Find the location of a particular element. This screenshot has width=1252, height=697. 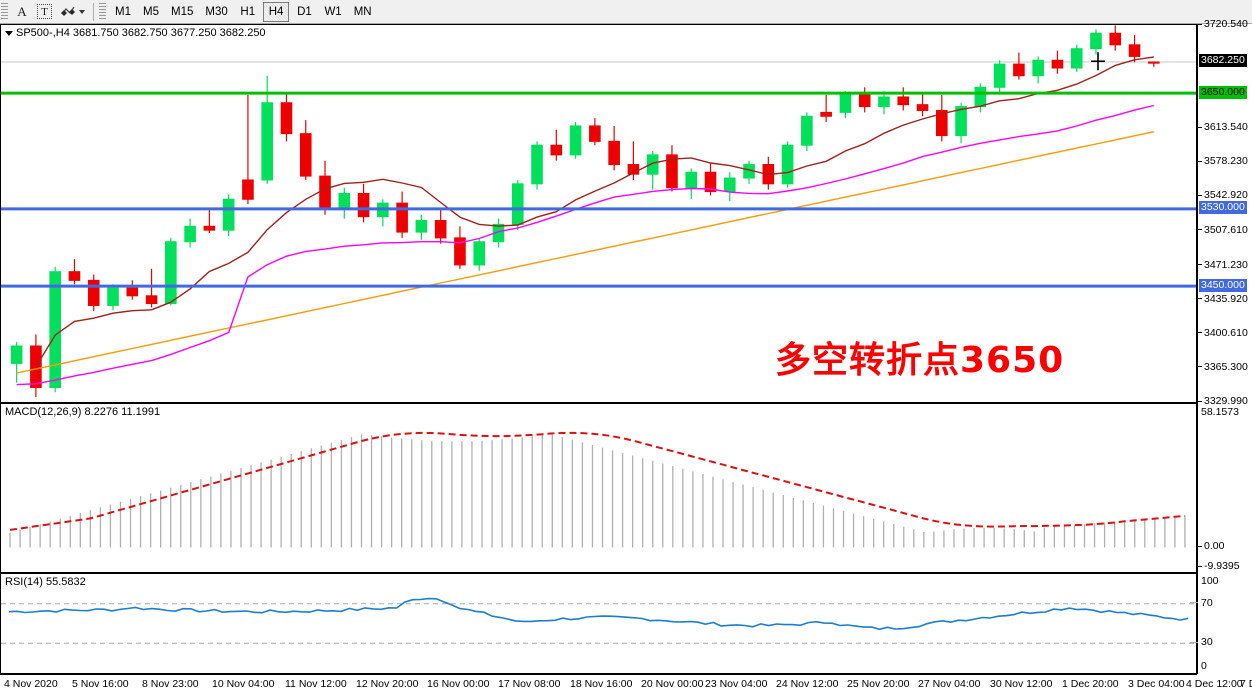

chart-annotation-text: 多空转折点3650 is located at coordinates (920, 360).